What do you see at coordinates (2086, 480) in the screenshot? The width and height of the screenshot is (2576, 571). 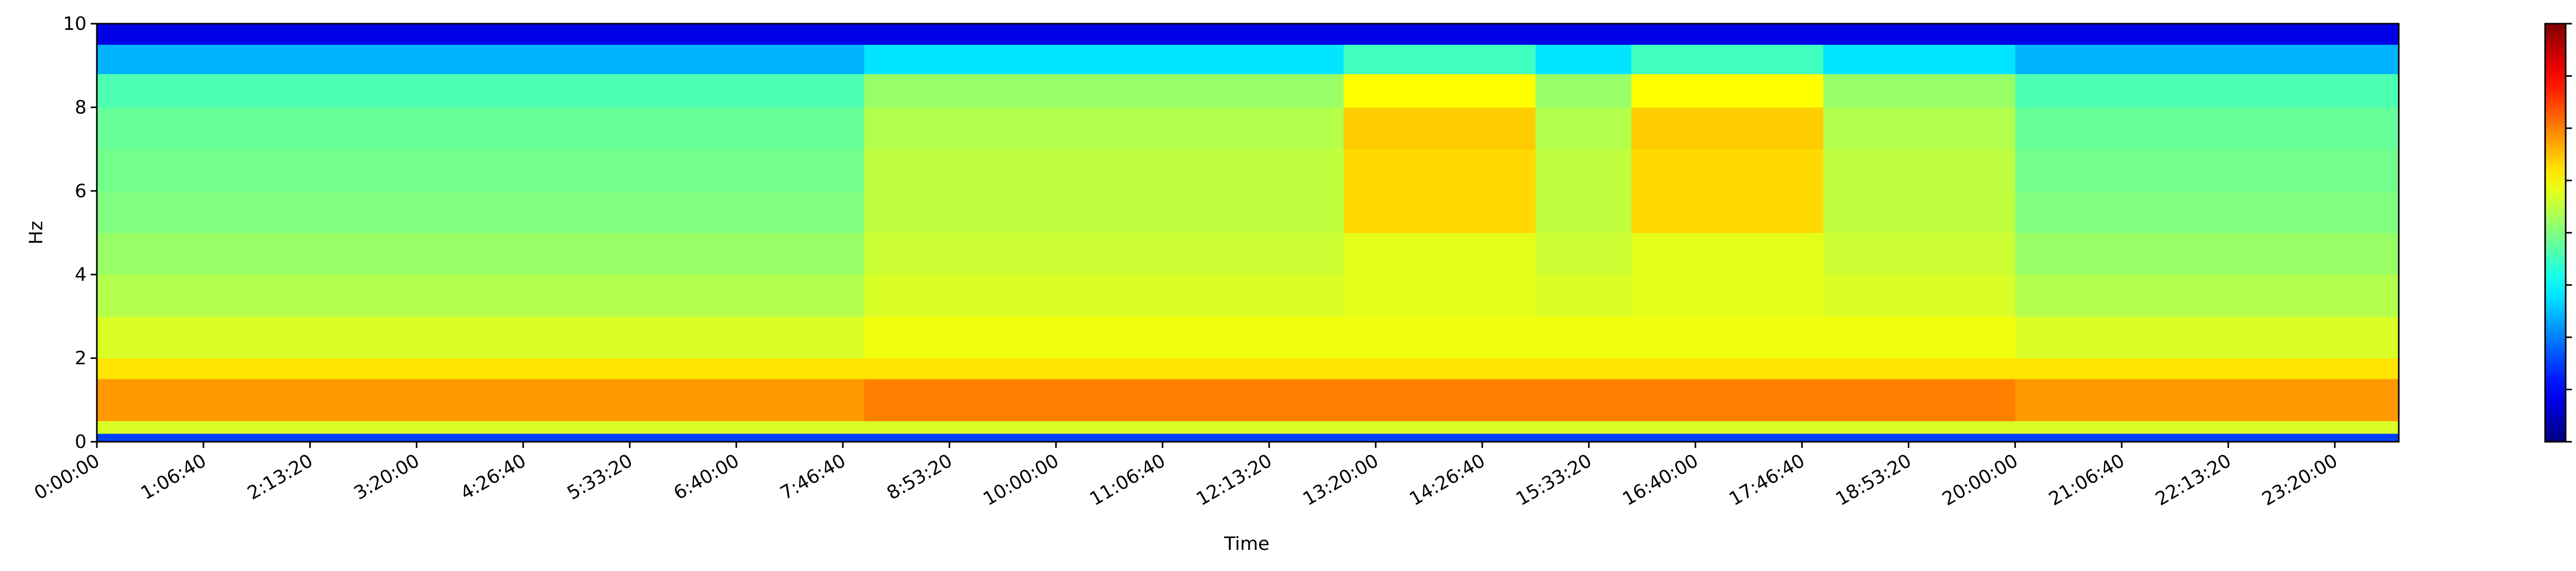 I see `x-tick-label: 21:06:40` at bounding box center [2086, 480].